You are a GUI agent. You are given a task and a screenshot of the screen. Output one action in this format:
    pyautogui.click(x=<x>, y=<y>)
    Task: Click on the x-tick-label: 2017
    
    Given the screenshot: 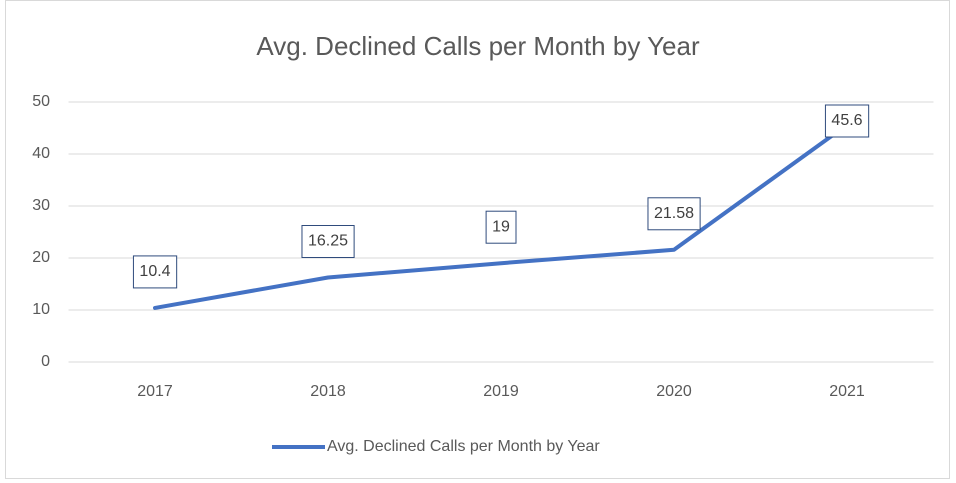 What is the action you would take?
    pyautogui.click(x=155, y=391)
    